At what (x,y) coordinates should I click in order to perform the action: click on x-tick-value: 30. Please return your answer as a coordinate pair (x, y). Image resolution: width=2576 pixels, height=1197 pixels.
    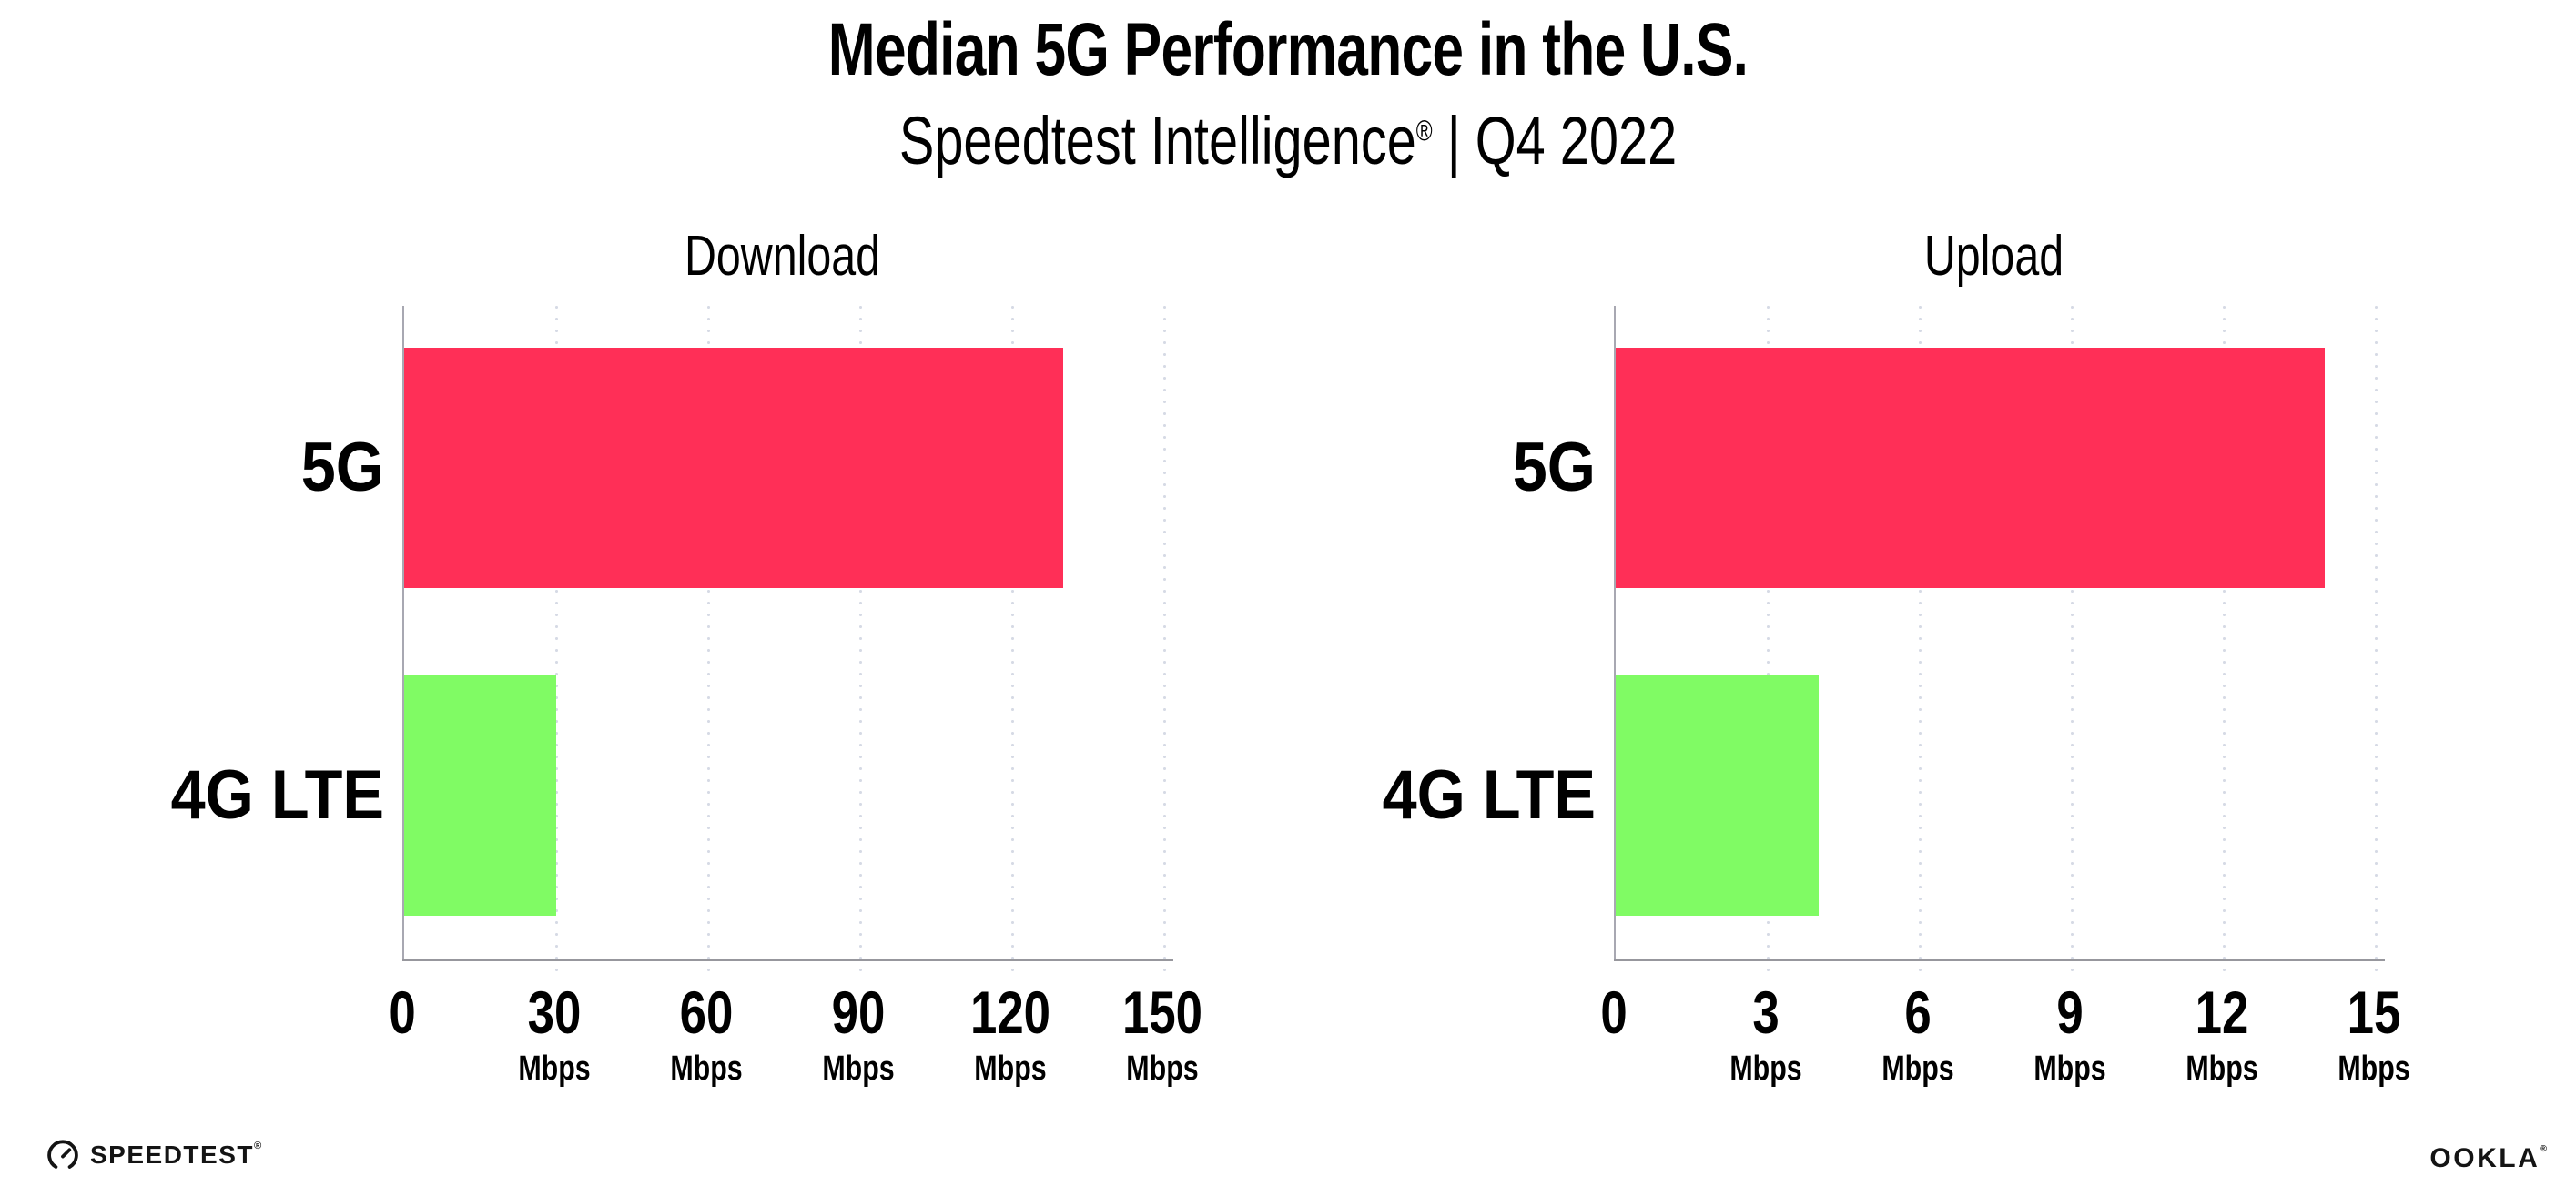
    Looking at the image, I should click on (554, 1012).